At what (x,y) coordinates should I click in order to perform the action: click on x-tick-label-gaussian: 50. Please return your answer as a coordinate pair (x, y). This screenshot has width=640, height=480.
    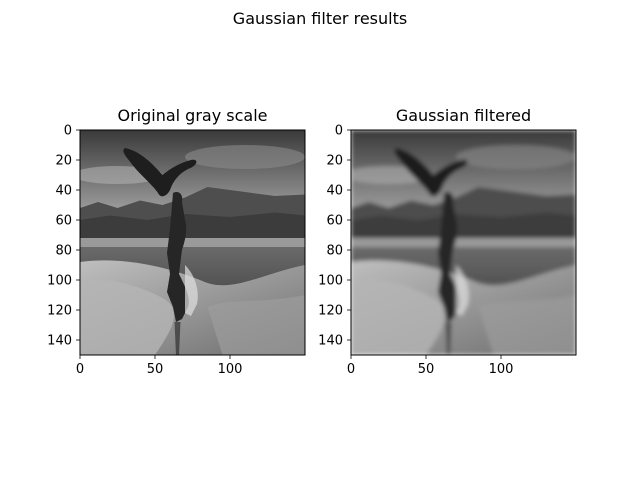
    Looking at the image, I should click on (426, 369).